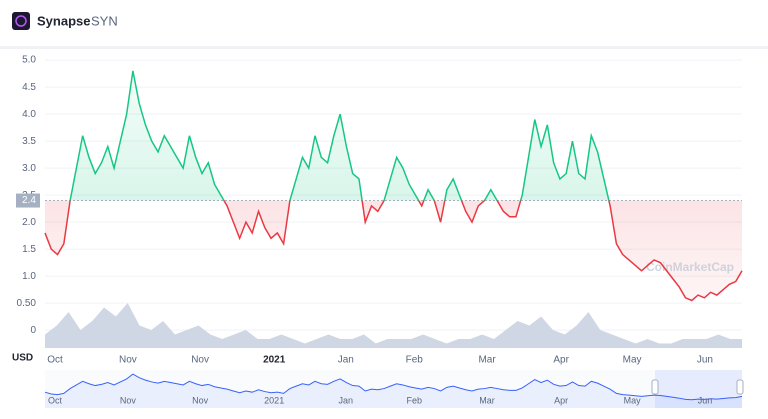 The image size is (768, 419). I want to click on navigator-tick-label: 2021, so click(274, 400).